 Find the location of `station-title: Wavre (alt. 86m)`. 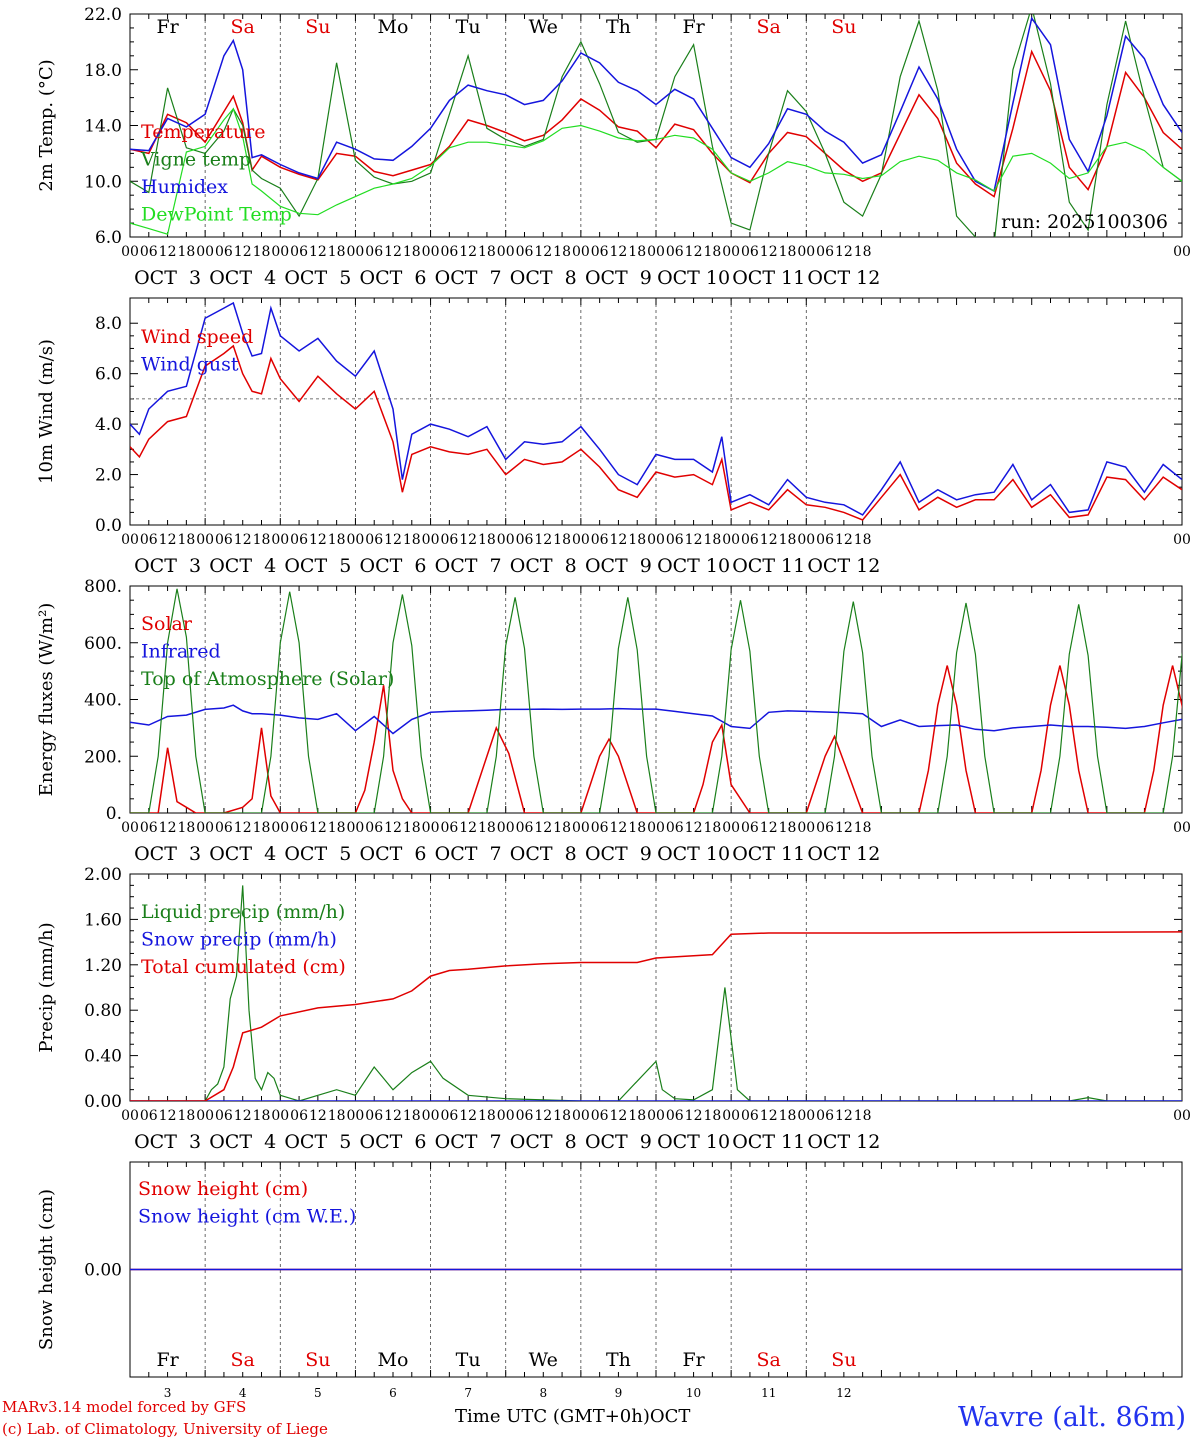

station-title: Wavre (alt. 86m) is located at coordinates (1072, 1417).